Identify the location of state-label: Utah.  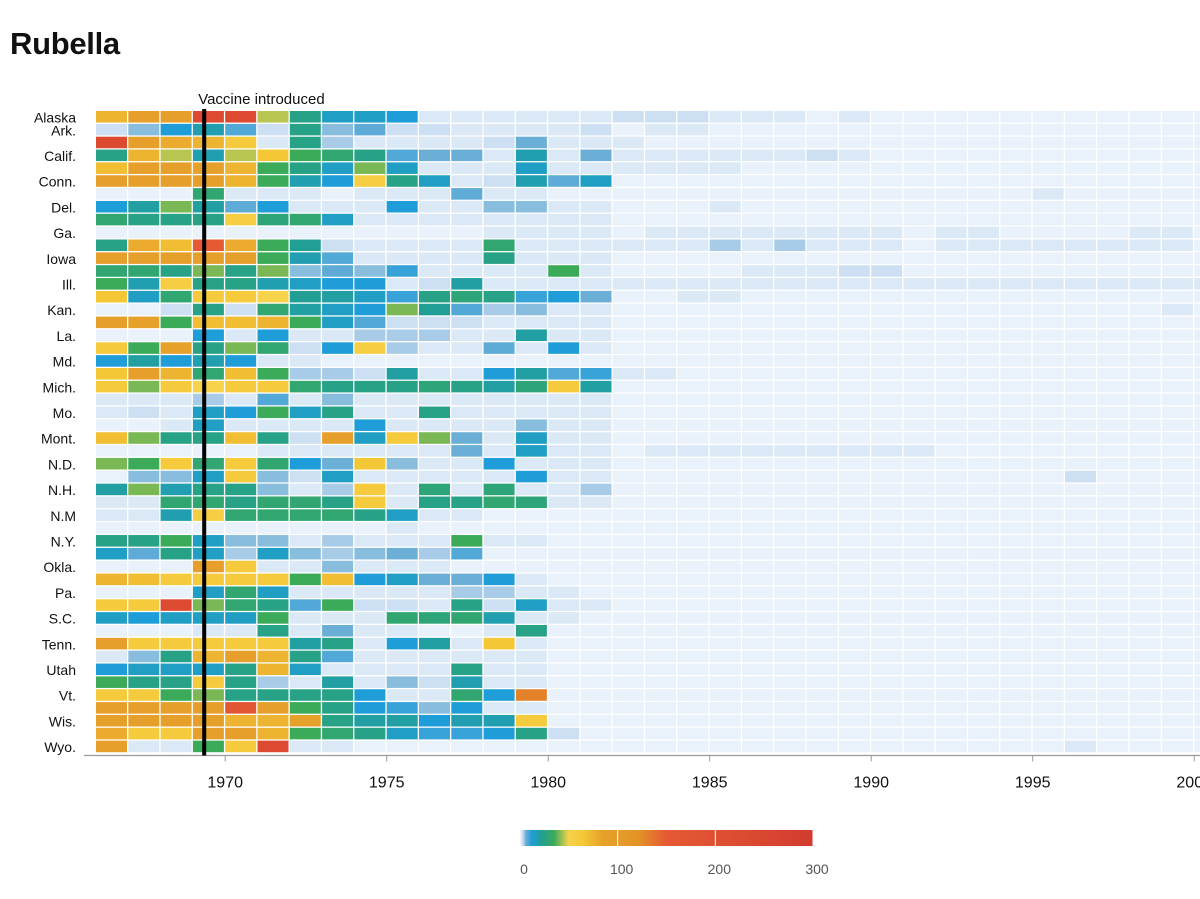
(61, 670).